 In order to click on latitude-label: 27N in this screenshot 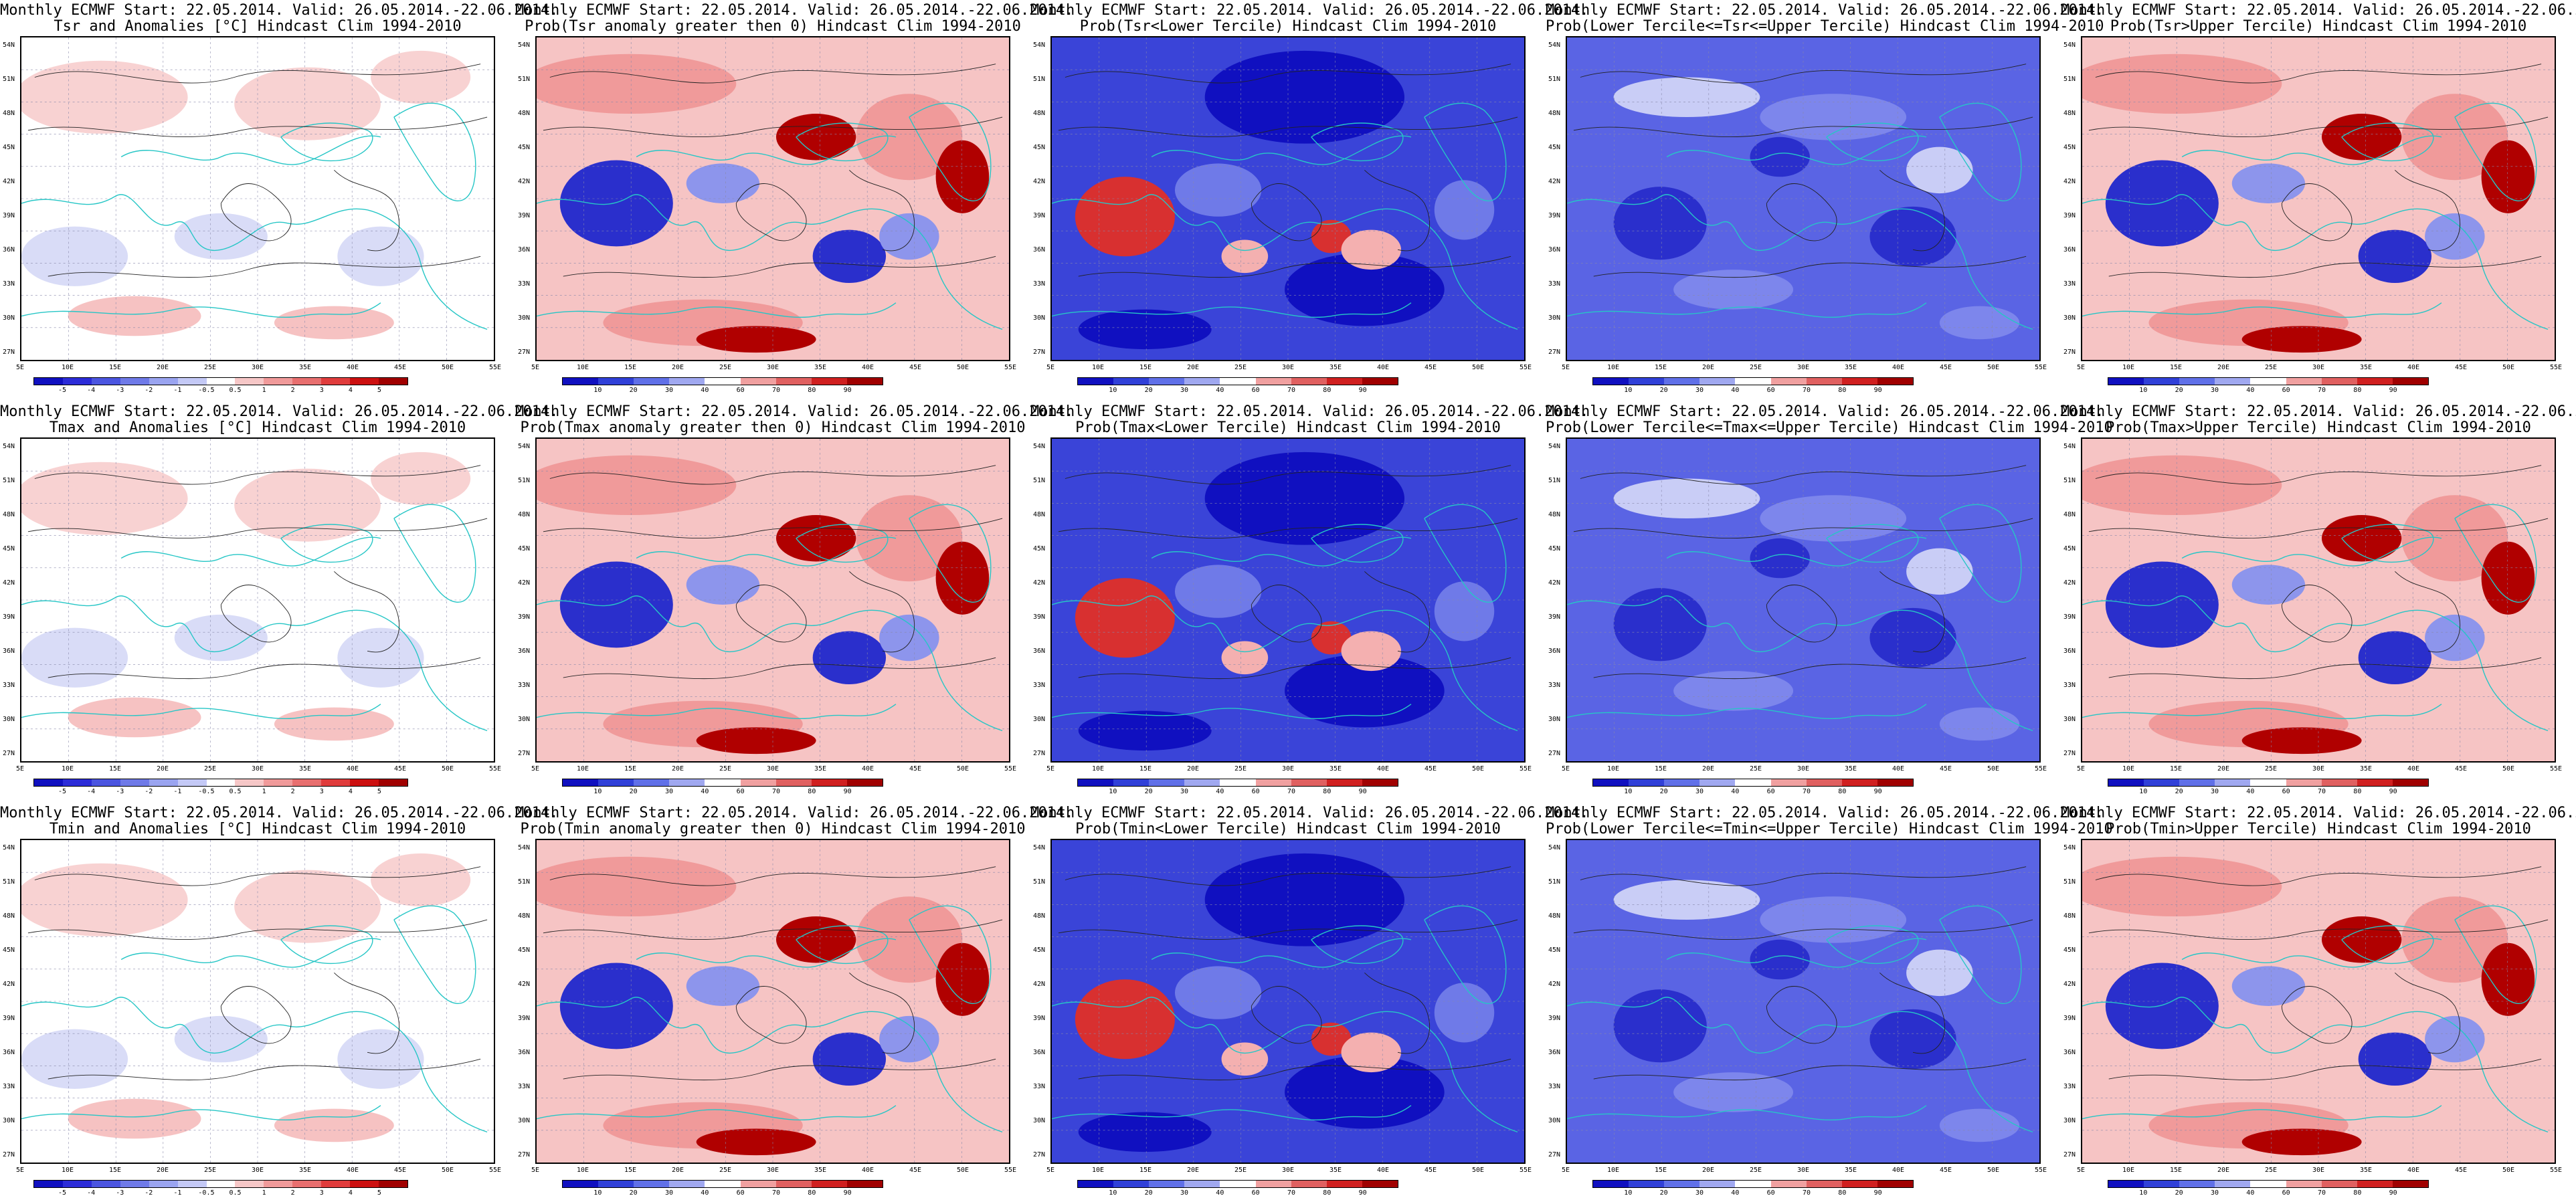, I will do `click(1039, 753)`.